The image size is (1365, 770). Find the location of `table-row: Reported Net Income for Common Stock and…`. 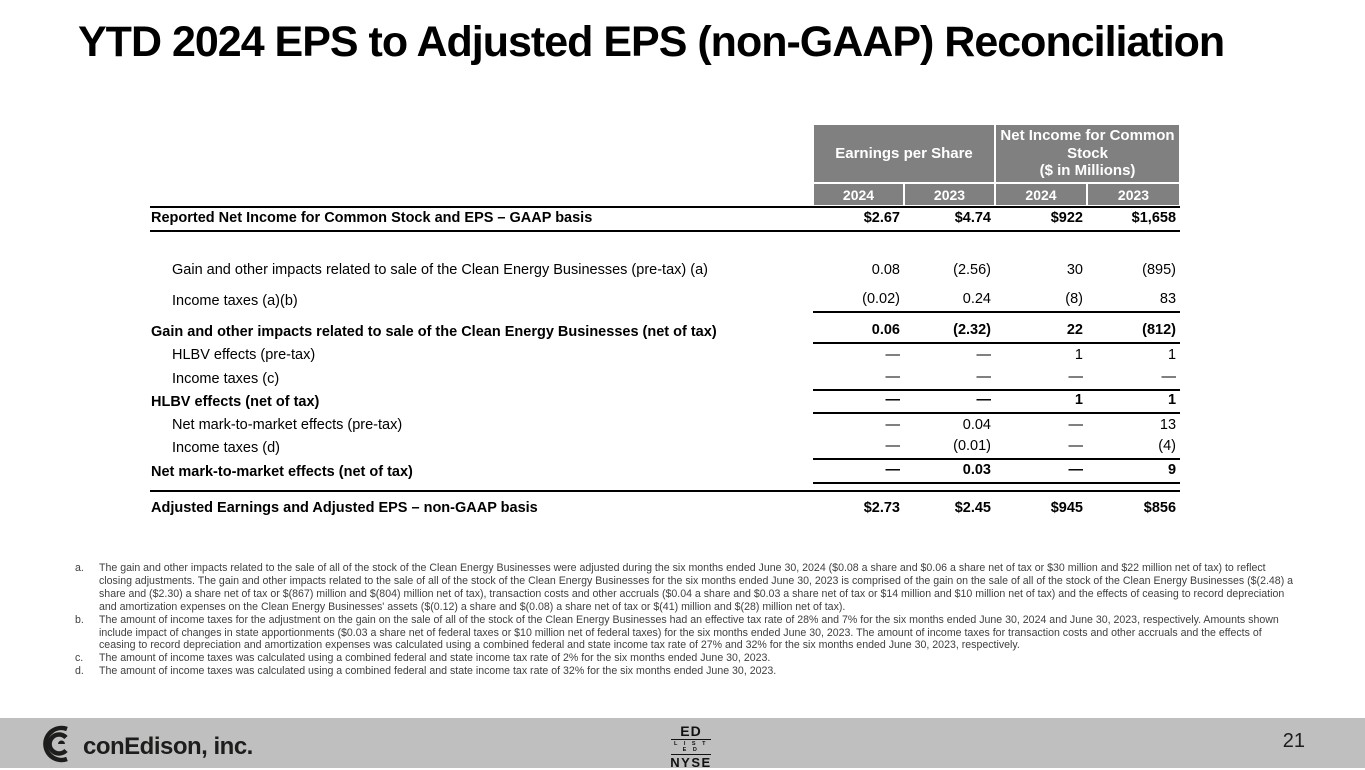

table-row: Reported Net Income for Common Stock and… is located at coordinates (665, 219).